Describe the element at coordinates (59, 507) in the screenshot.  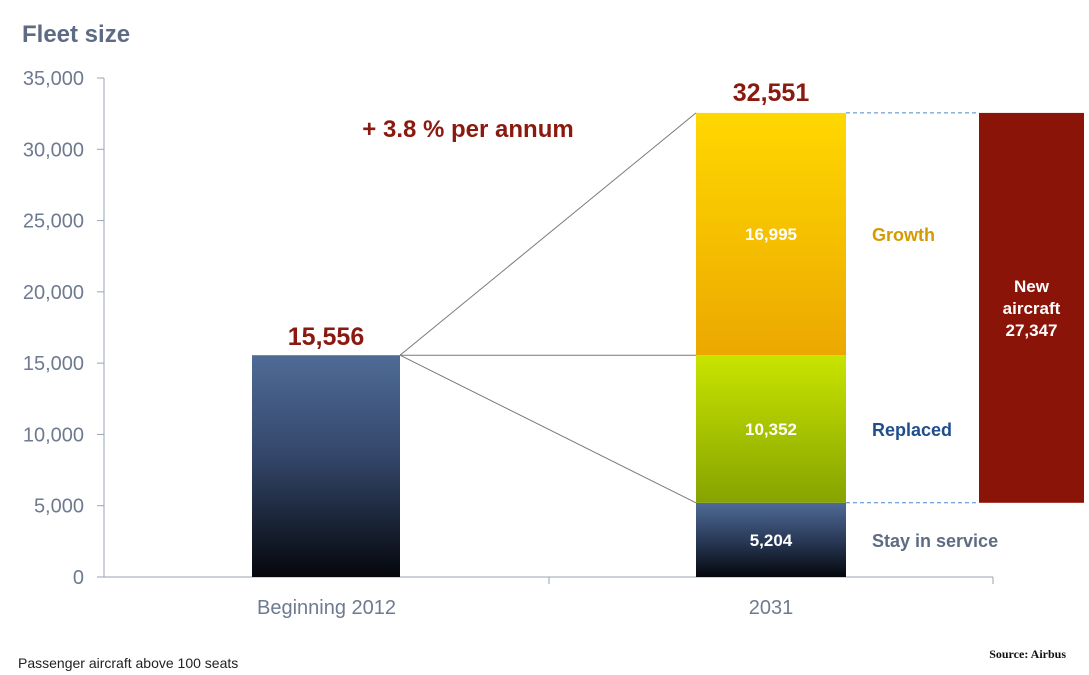
I see `y-tick-label: 5,000` at that location.